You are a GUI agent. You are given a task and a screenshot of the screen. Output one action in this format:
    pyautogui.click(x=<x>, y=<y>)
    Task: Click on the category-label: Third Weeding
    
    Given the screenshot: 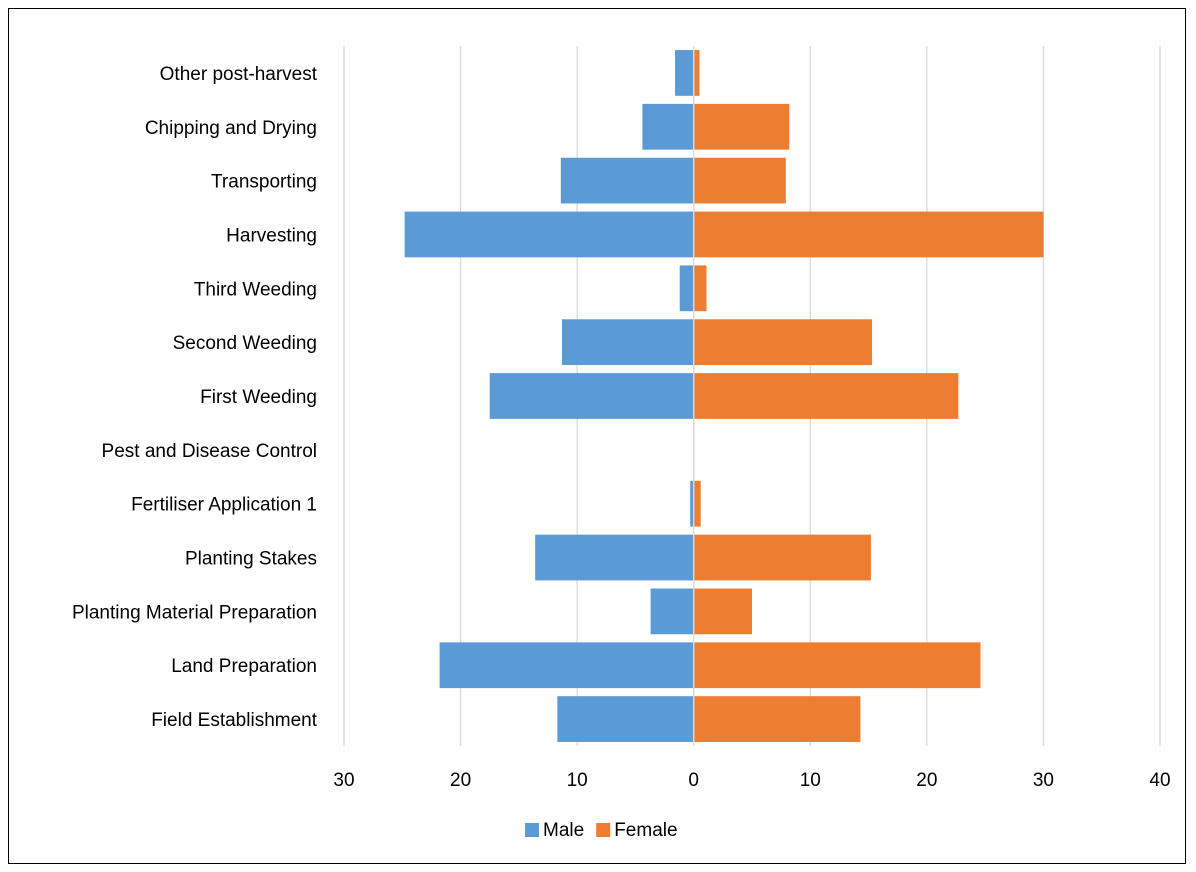 What is the action you would take?
    pyautogui.click(x=255, y=289)
    